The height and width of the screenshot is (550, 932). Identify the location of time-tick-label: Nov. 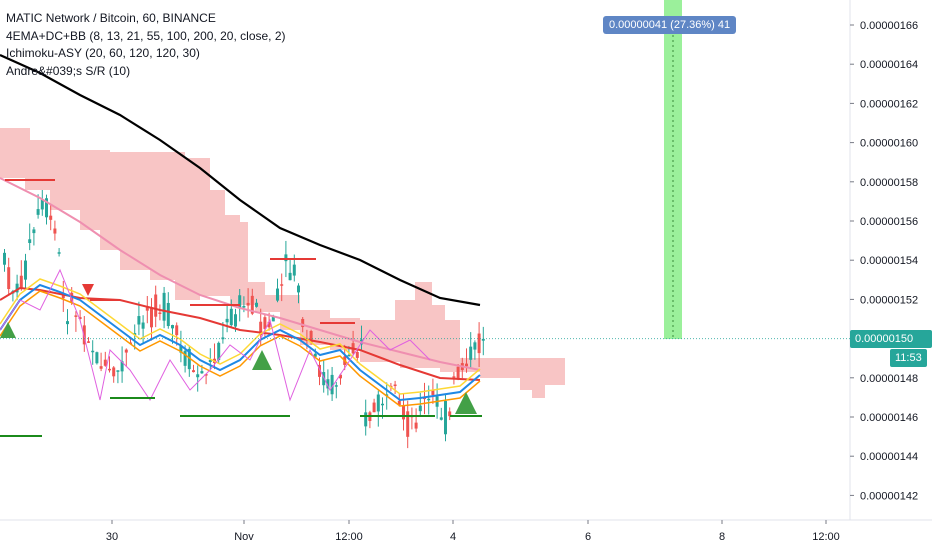
(244, 537).